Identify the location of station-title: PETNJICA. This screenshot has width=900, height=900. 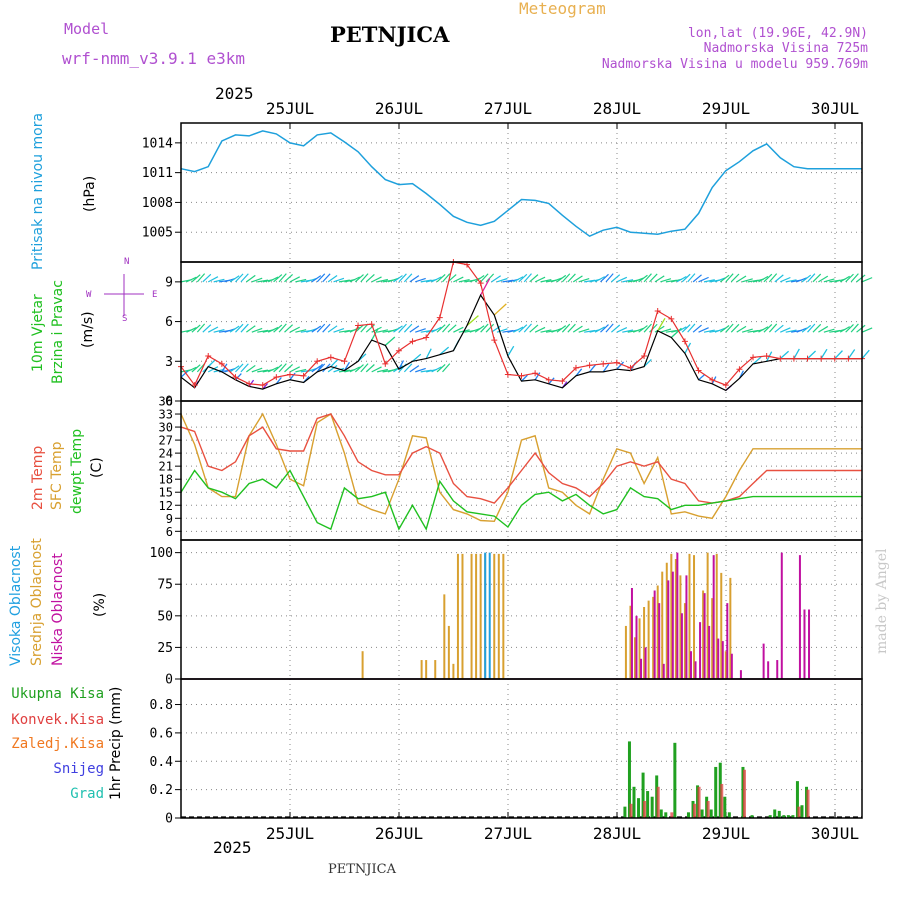
(390, 34).